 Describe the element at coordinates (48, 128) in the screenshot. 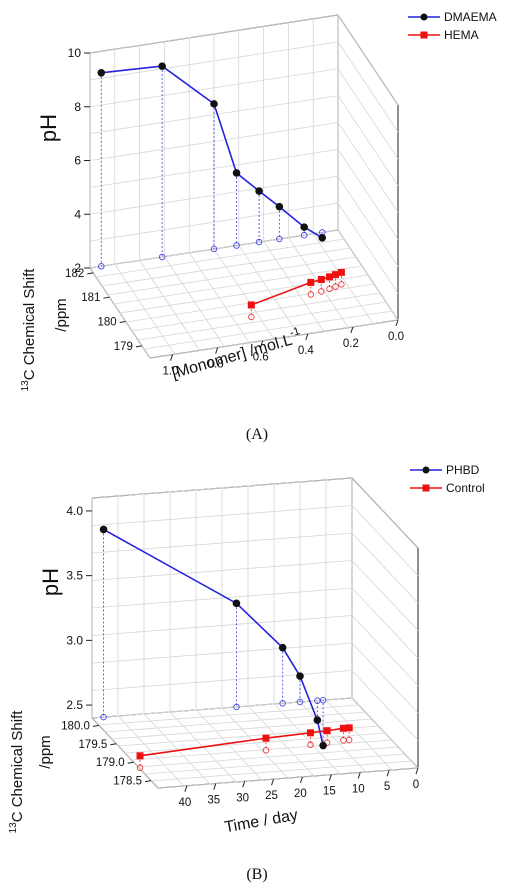

I see `y-axis-label-a: pH` at that location.